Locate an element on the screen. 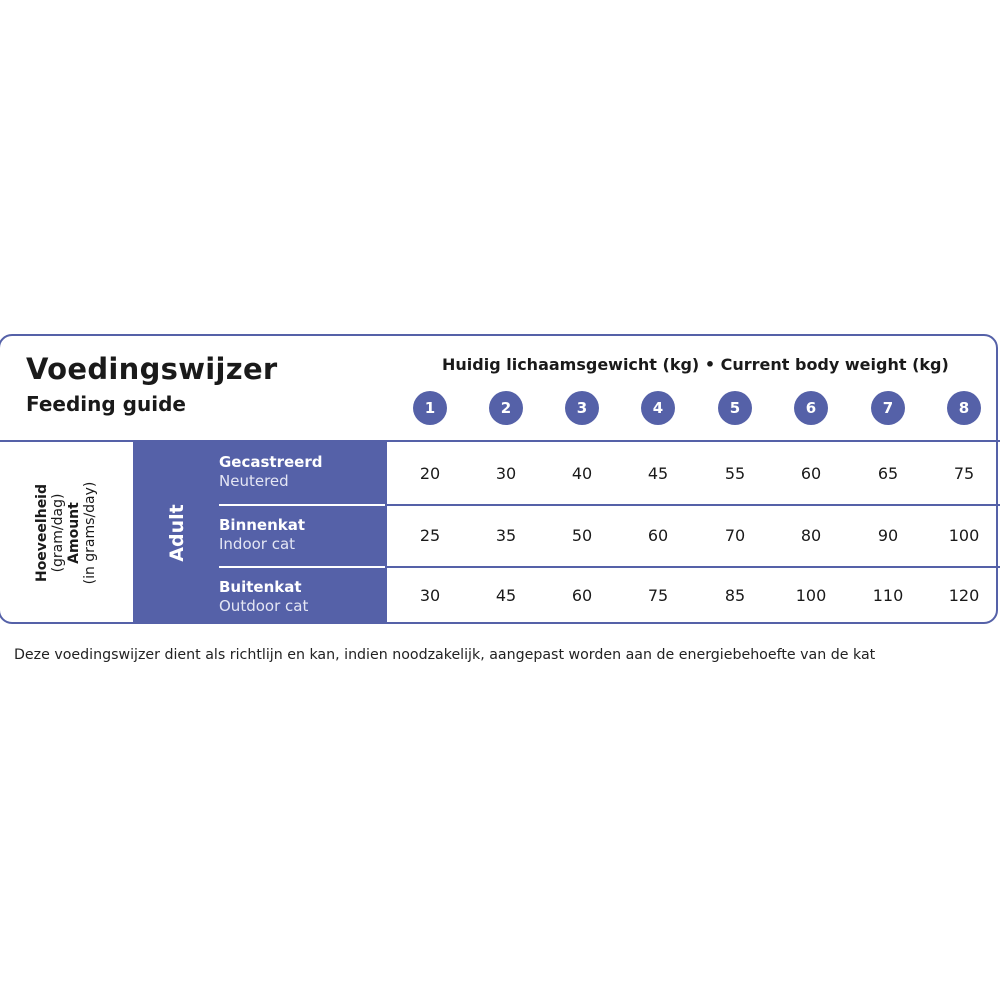  table-cell: 50 is located at coordinates (582, 535).